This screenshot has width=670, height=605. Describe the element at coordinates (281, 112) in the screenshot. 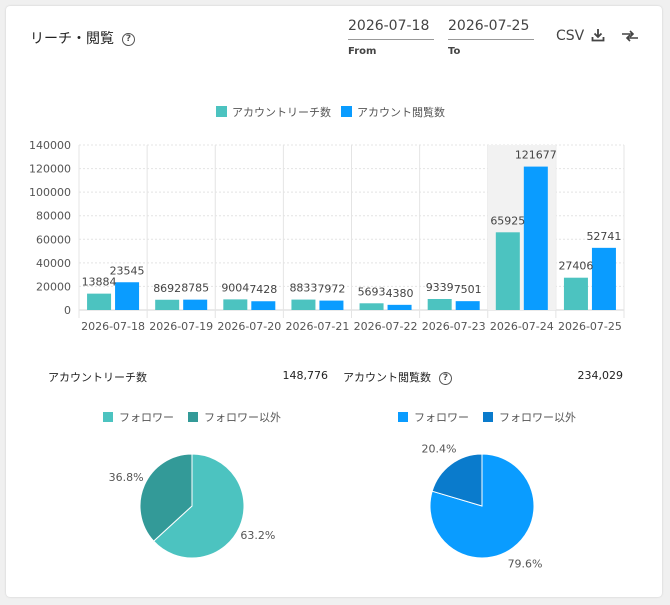

I see `legend-label-0: アカウントリーチ数` at that location.